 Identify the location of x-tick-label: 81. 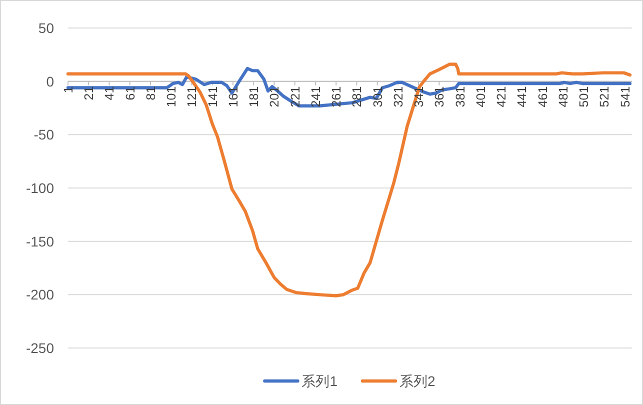
(151, 93).